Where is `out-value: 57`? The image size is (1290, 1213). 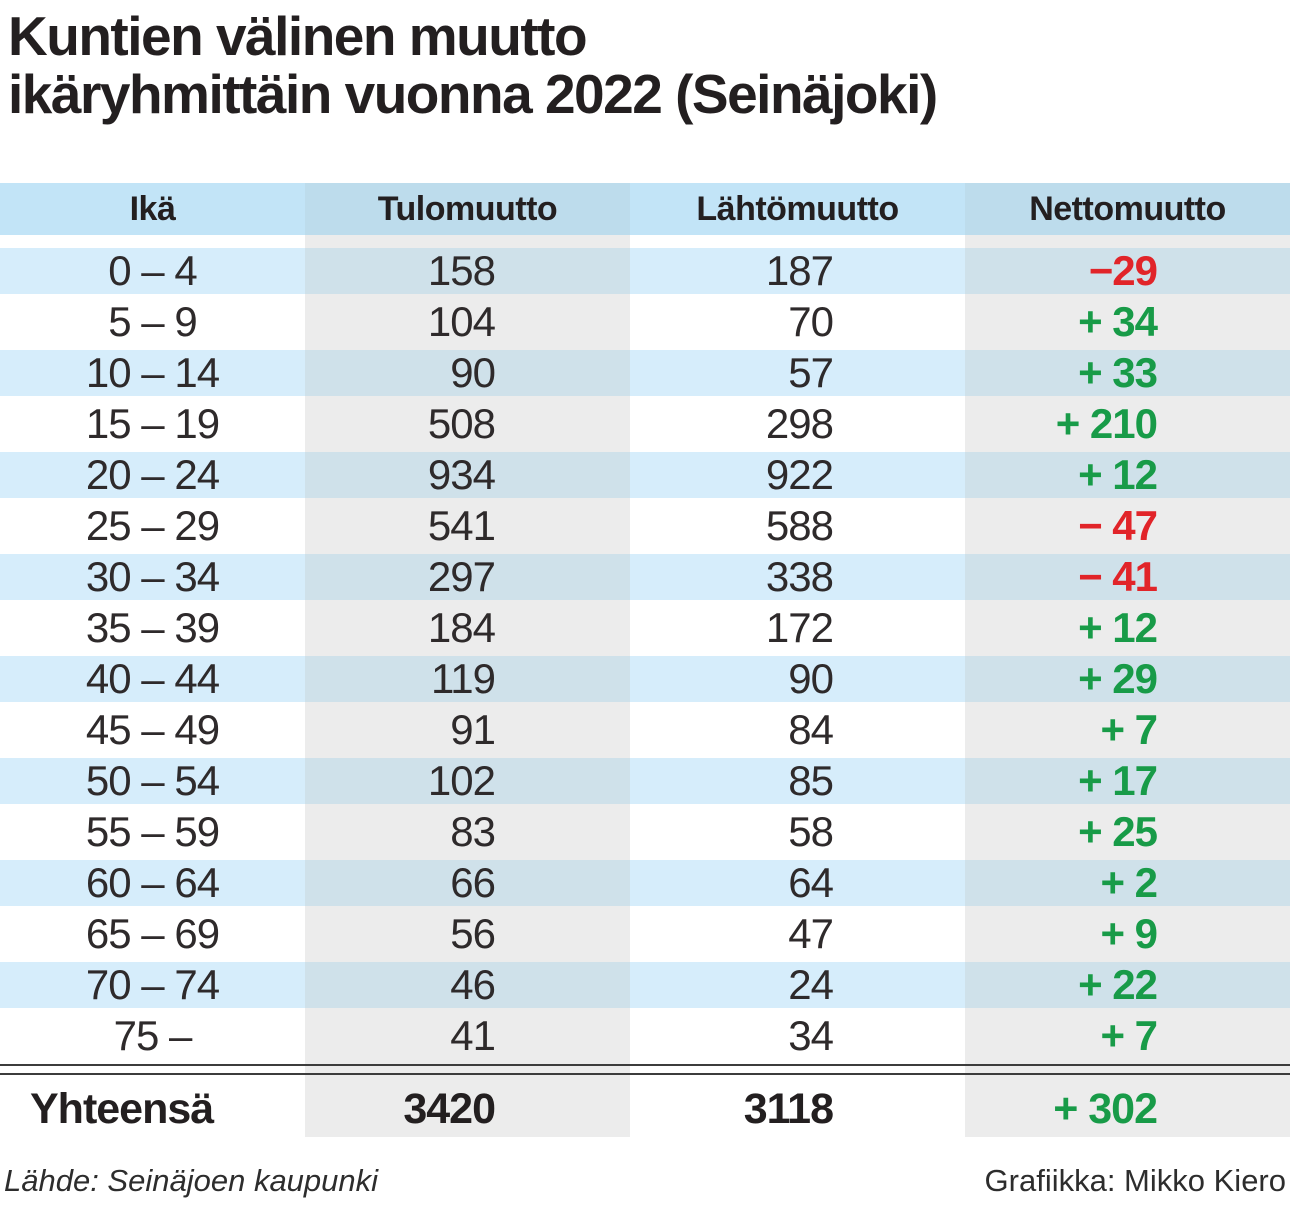
out-value: 57 is located at coordinates (797, 373).